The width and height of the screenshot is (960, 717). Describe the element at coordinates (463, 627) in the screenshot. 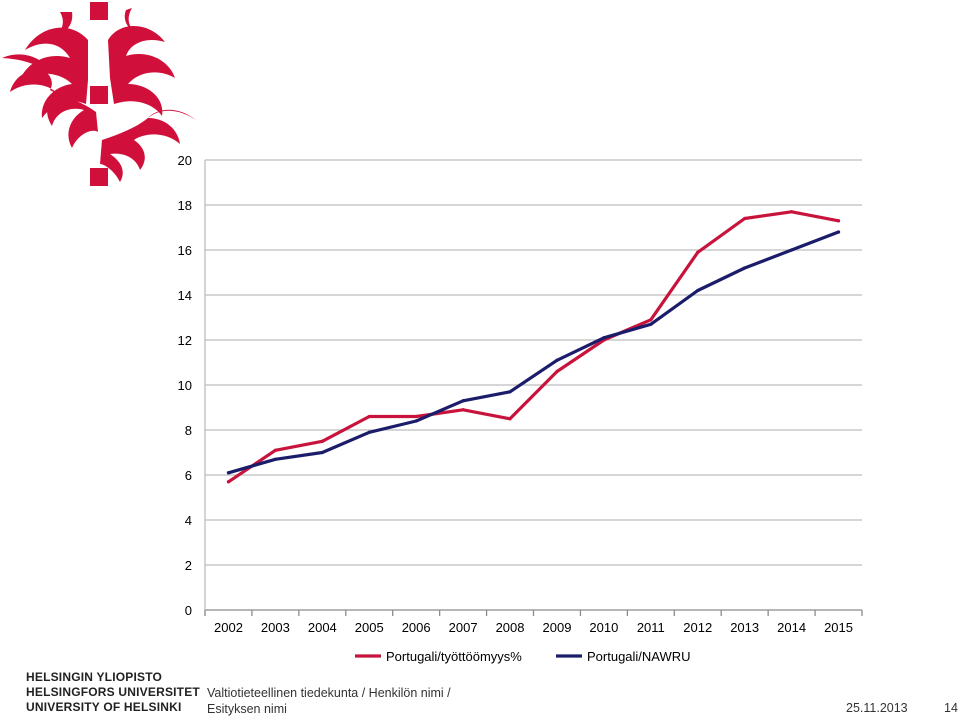

I see `x-tick-label: 2007` at that location.